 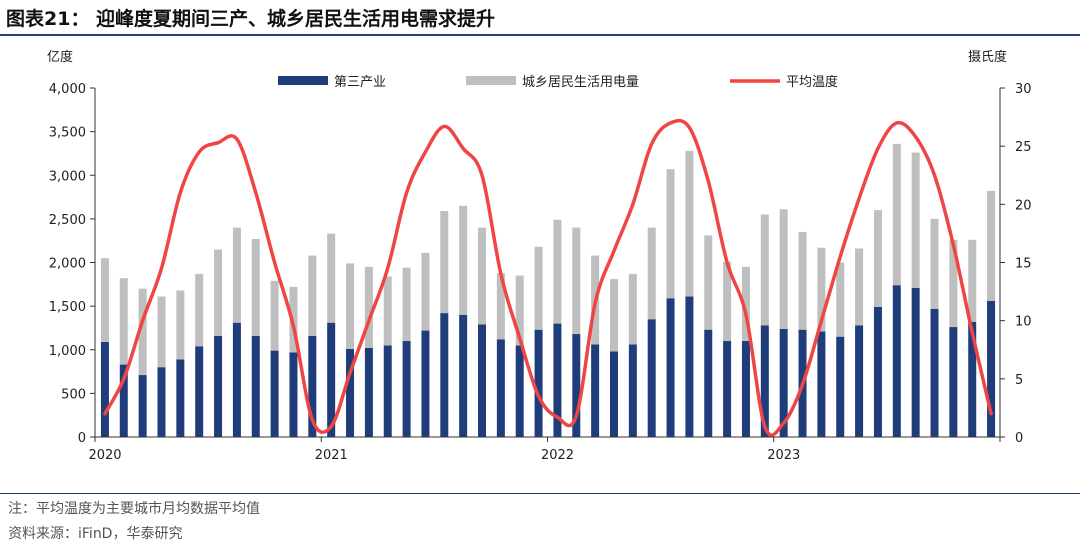 I want to click on legend: 第三产业 城乡居民生活用电量 平均温度, so click(x=558, y=82).